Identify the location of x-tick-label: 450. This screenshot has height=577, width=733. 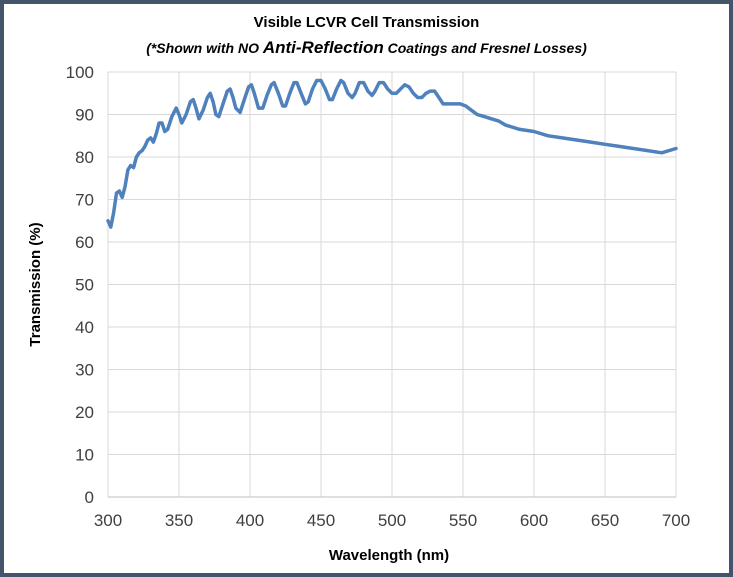
(321, 520).